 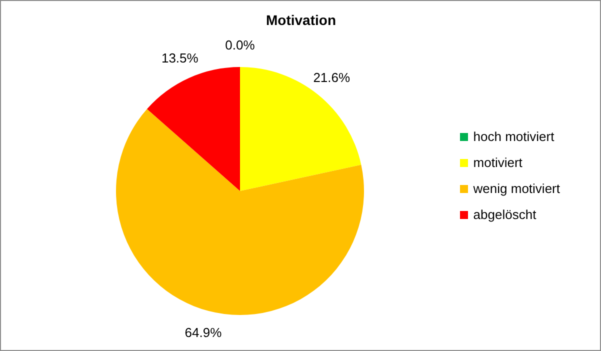 What do you see at coordinates (497, 163) in the screenshot?
I see `legend-label: motiviert` at bounding box center [497, 163].